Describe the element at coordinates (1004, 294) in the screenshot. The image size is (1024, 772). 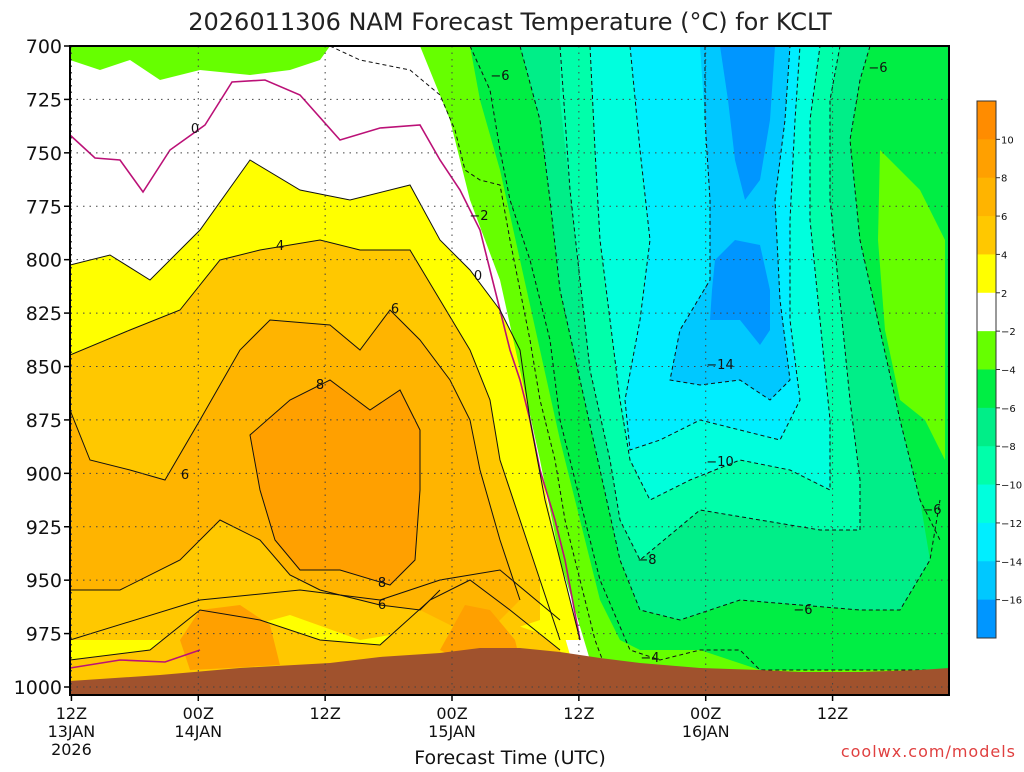
I see `colorbar-label: 2` at that location.